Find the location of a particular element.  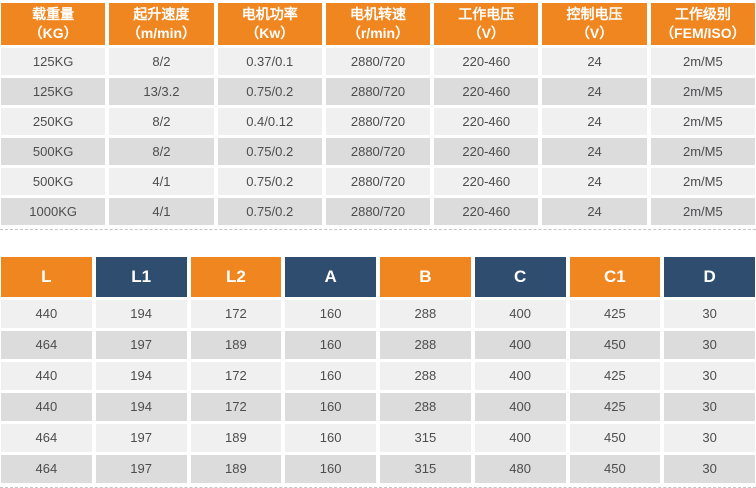

spec-cell: 0.4/0.12 is located at coordinates (269, 121).